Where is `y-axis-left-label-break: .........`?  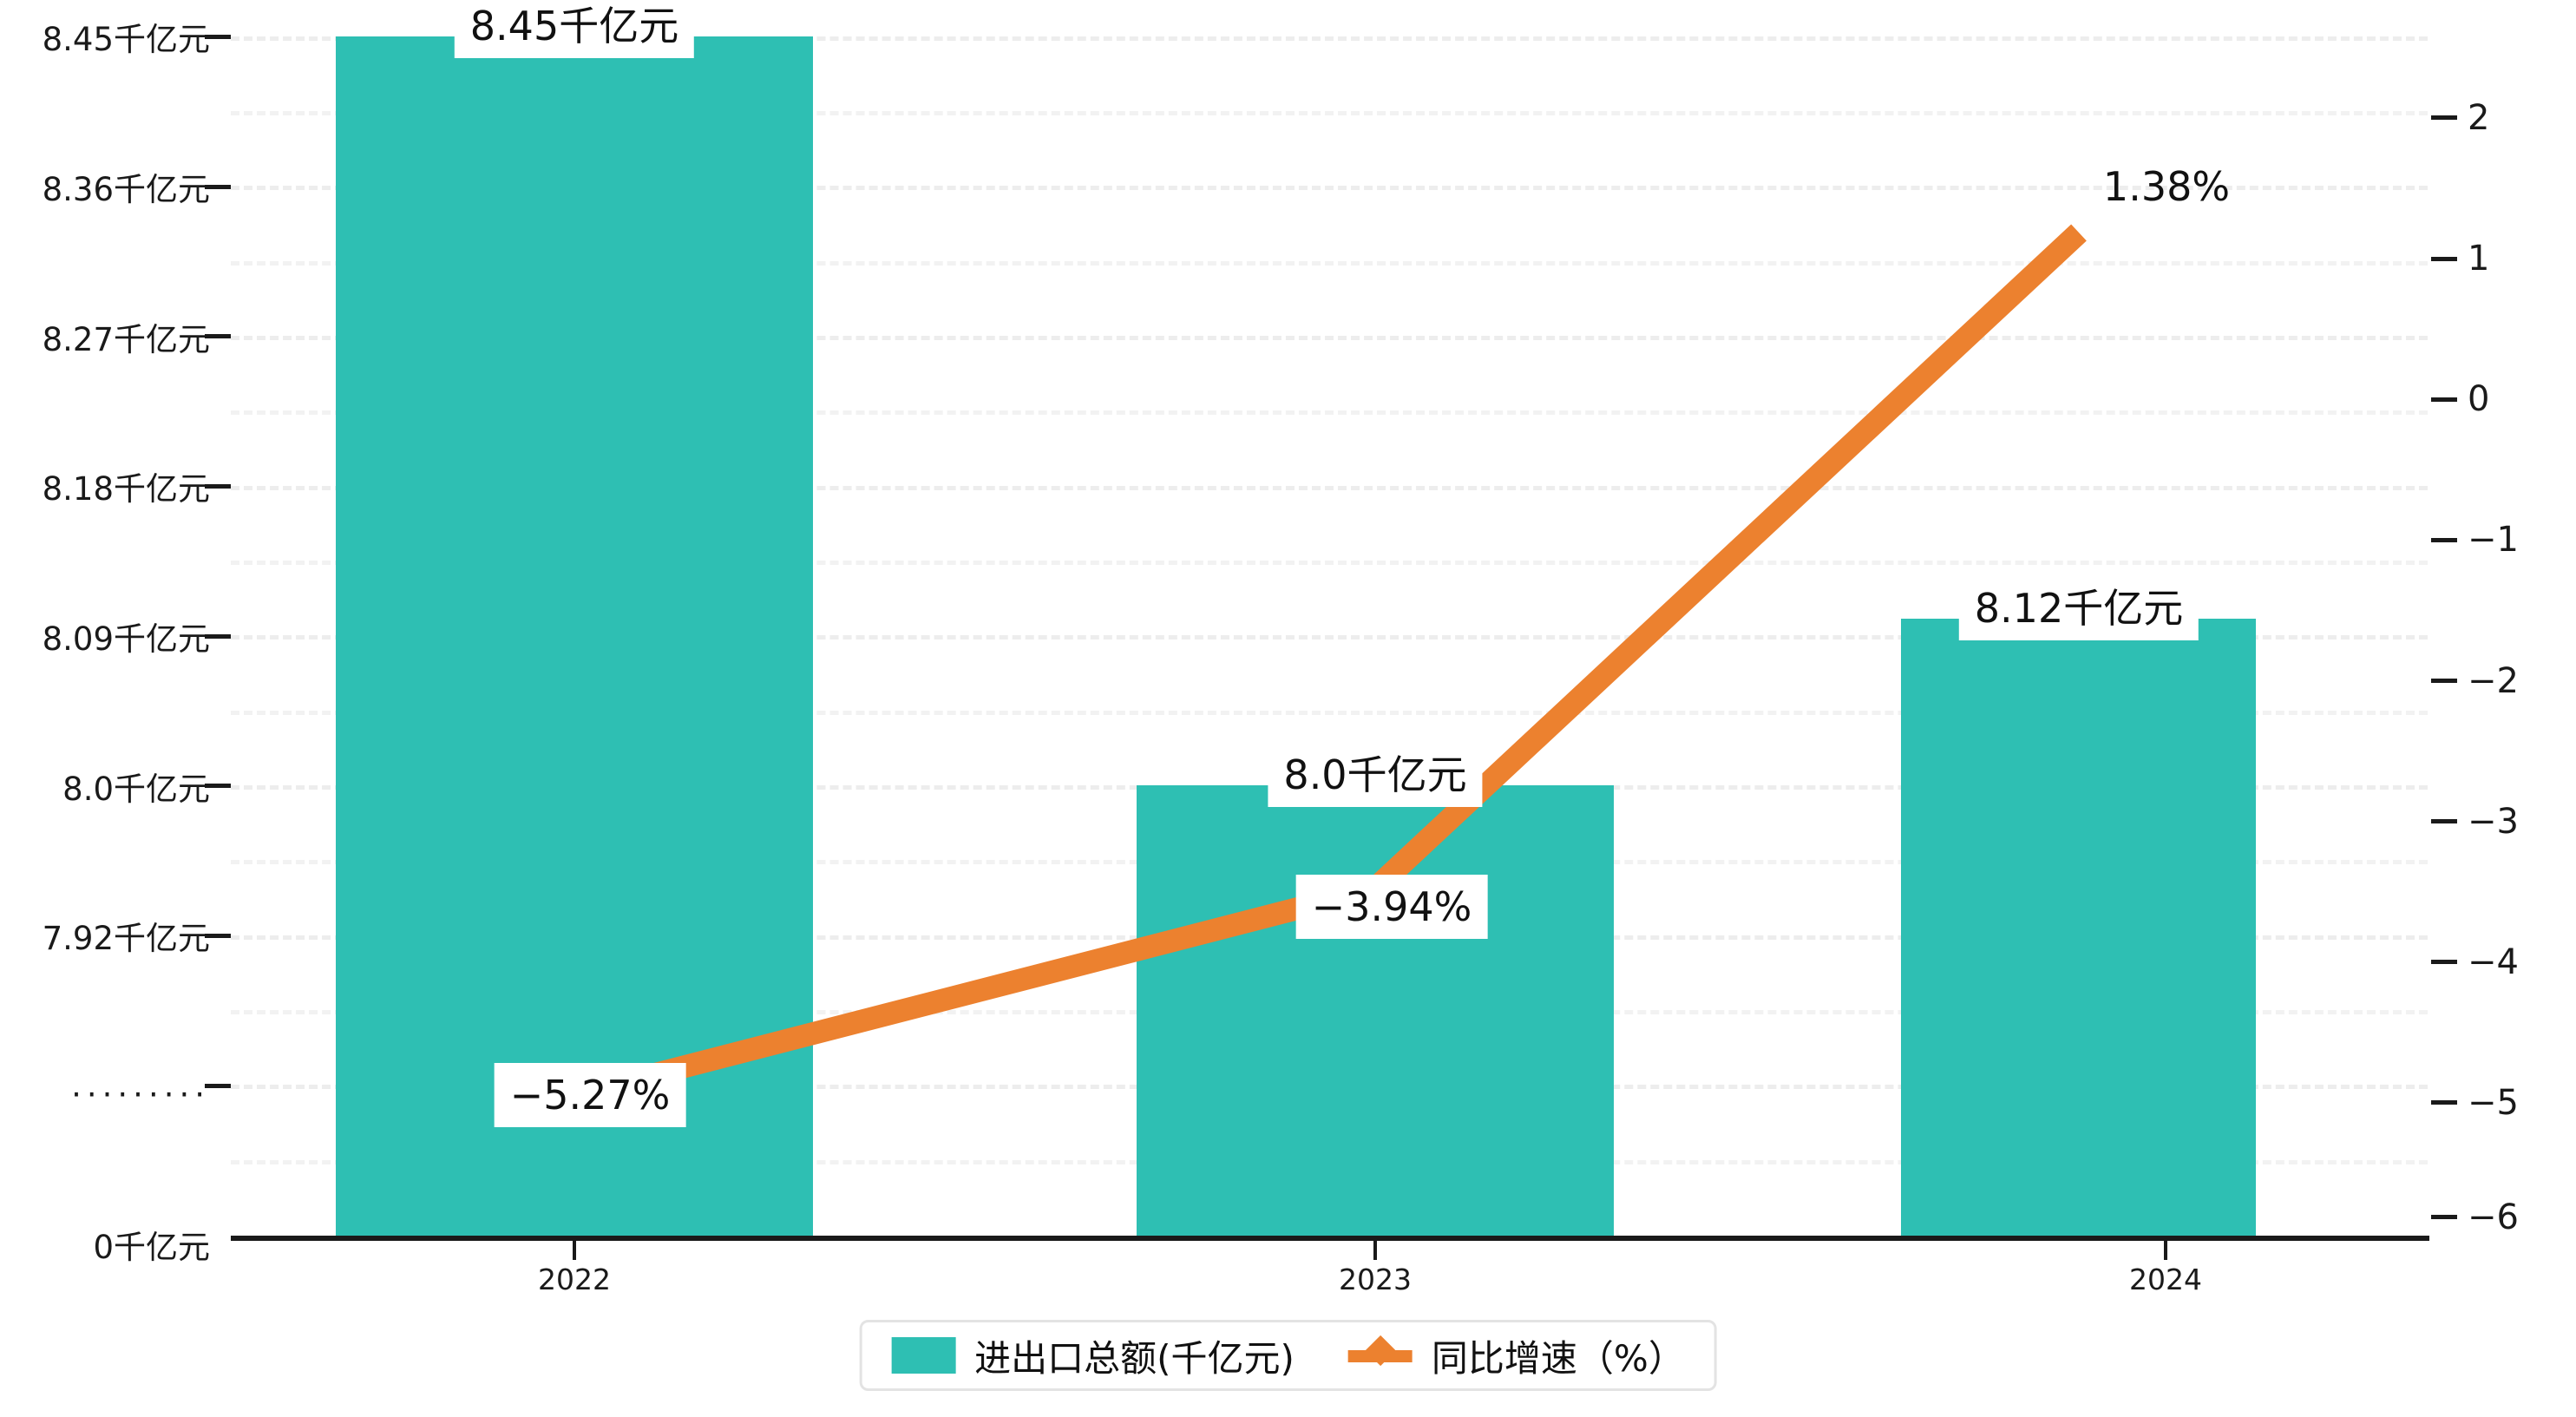
y-axis-left-label-break: ......... is located at coordinates (140, 1085).